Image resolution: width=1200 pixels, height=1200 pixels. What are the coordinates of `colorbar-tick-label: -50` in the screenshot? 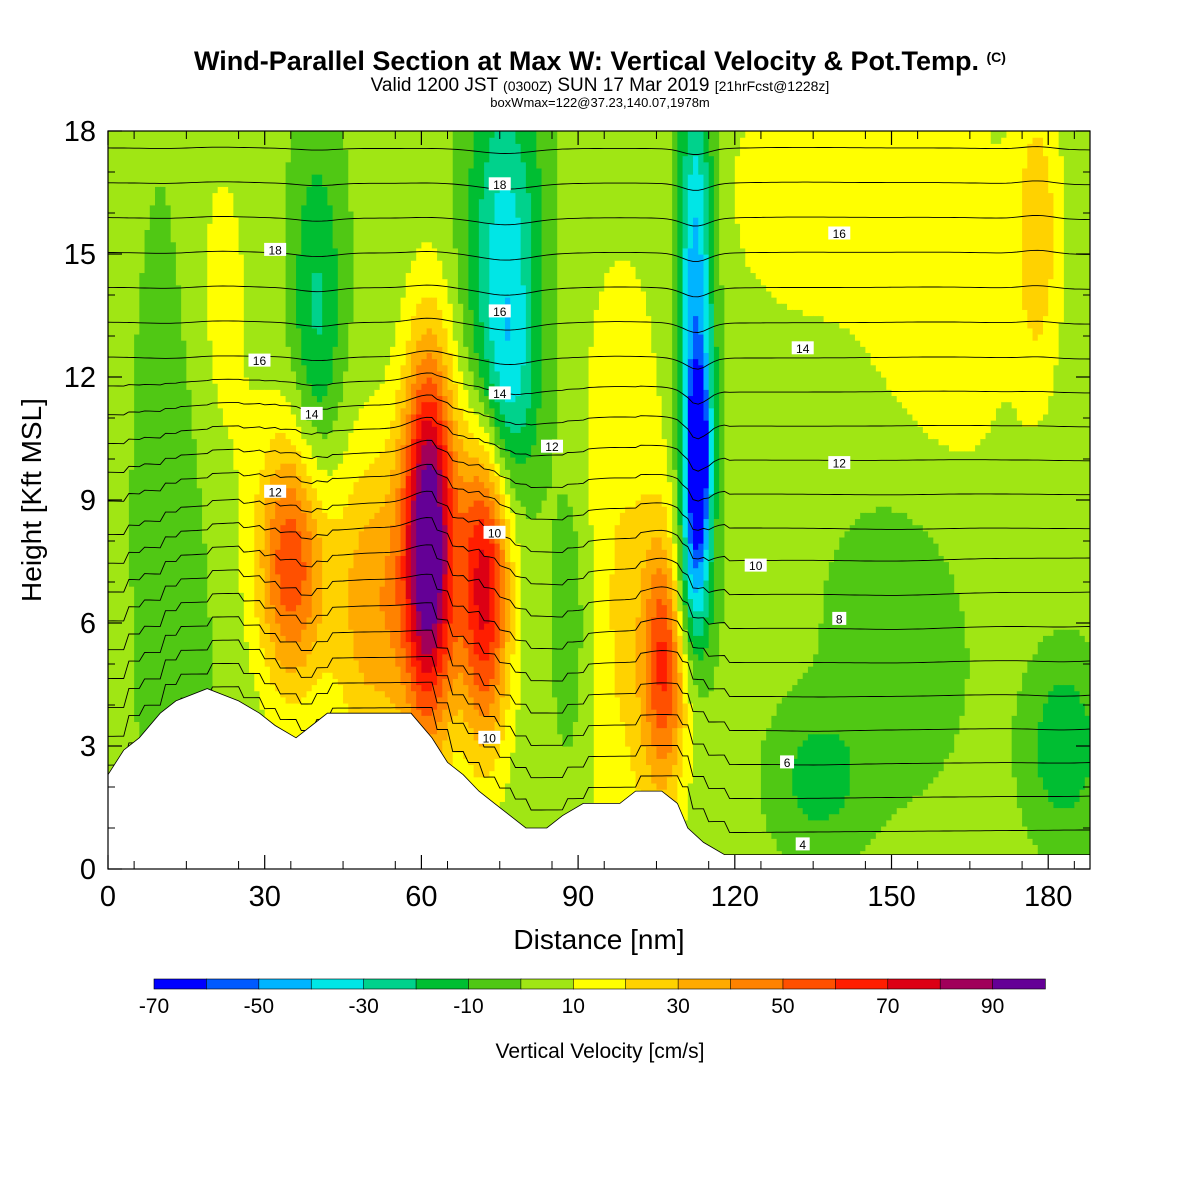 It's located at (259, 1006).